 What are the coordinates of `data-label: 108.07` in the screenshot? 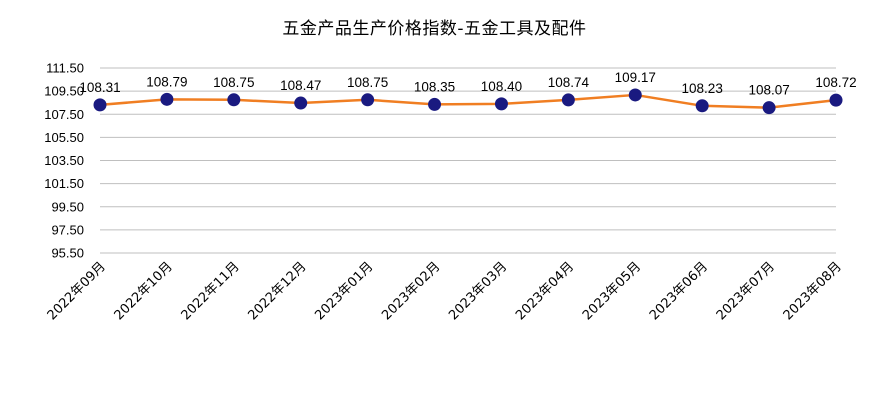 It's located at (768, 90).